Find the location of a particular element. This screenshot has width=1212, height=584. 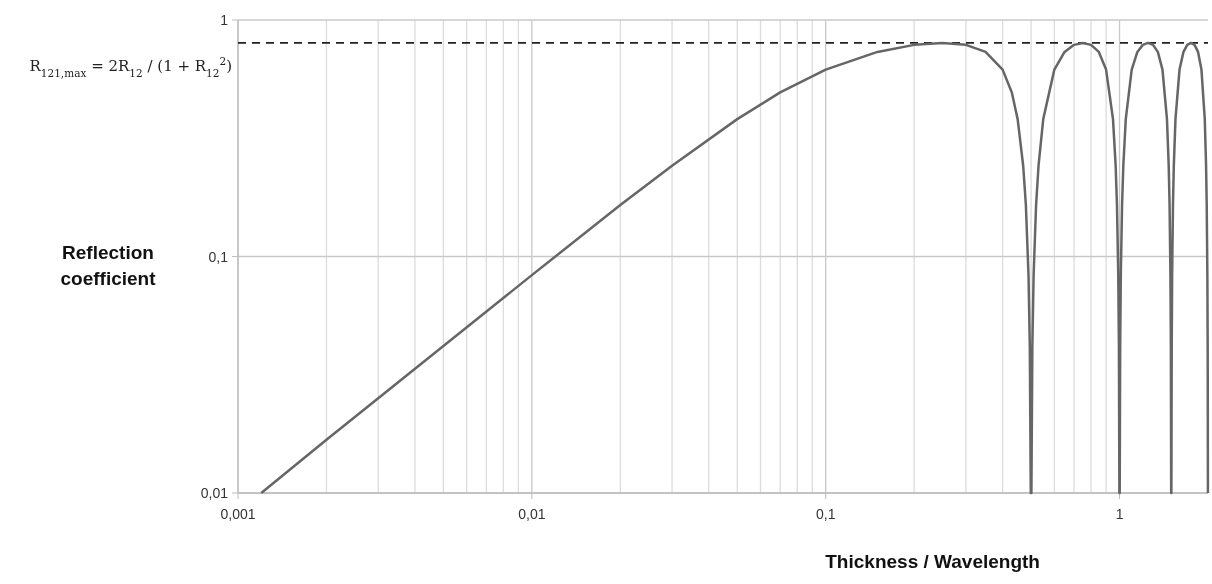

x-tick-label: 0,01 is located at coordinates (532, 514).